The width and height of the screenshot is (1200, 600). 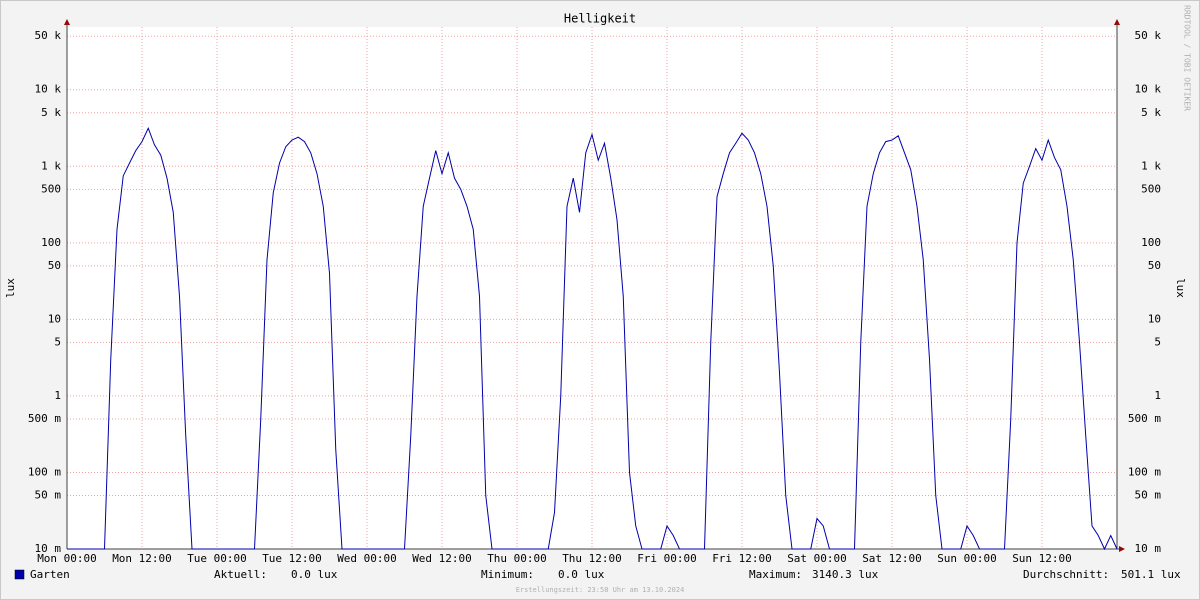 What do you see at coordinates (1151, 188) in the screenshot?
I see `y-tick-label-right: 500` at bounding box center [1151, 188].